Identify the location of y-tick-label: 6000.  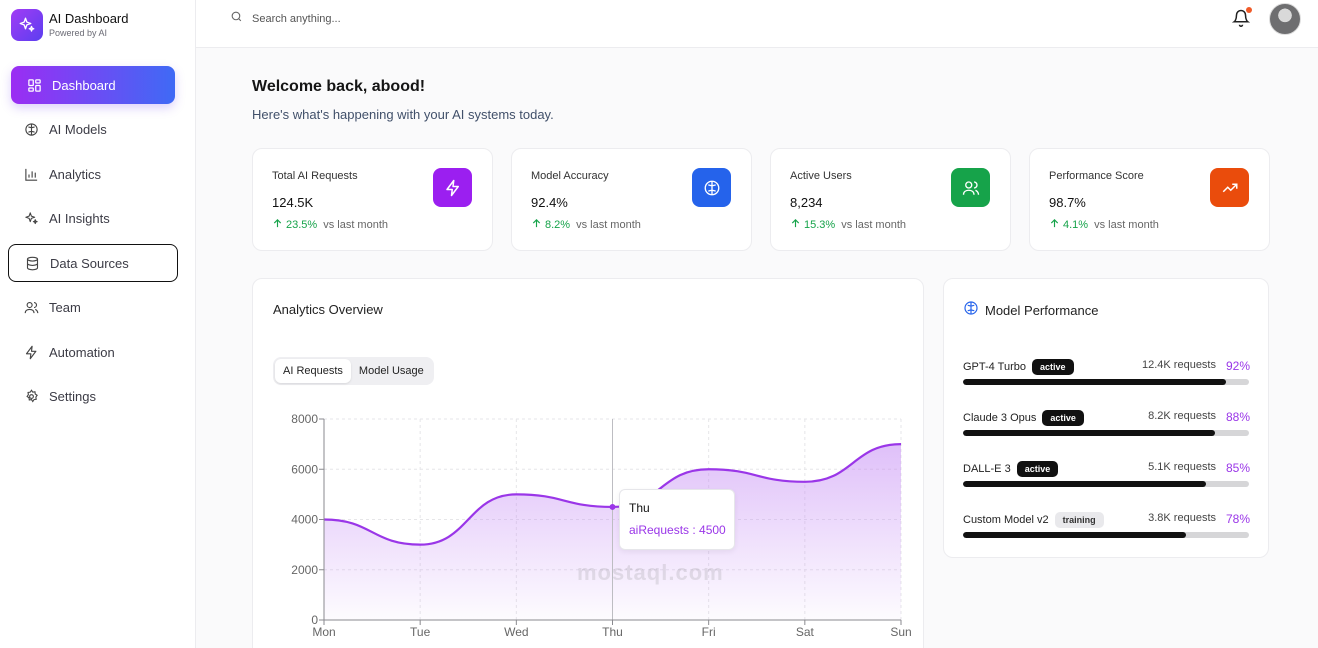
(304, 469).